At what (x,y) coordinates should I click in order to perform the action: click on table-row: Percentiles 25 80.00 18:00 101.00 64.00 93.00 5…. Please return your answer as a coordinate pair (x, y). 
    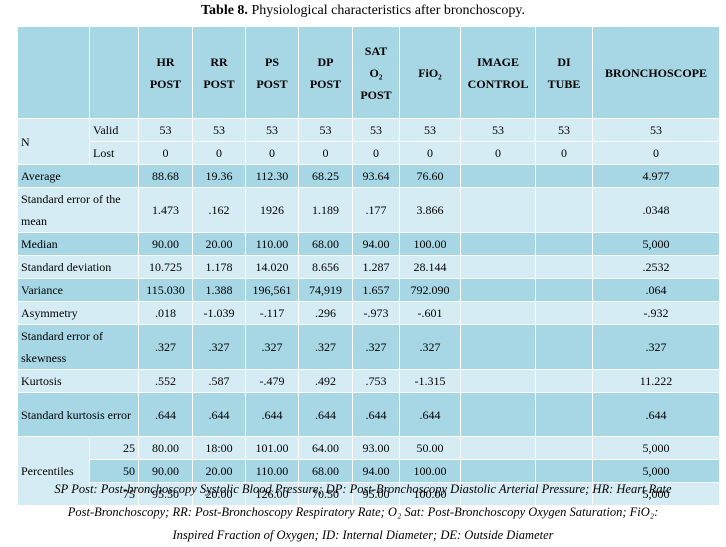
    Looking at the image, I should click on (368, 471).